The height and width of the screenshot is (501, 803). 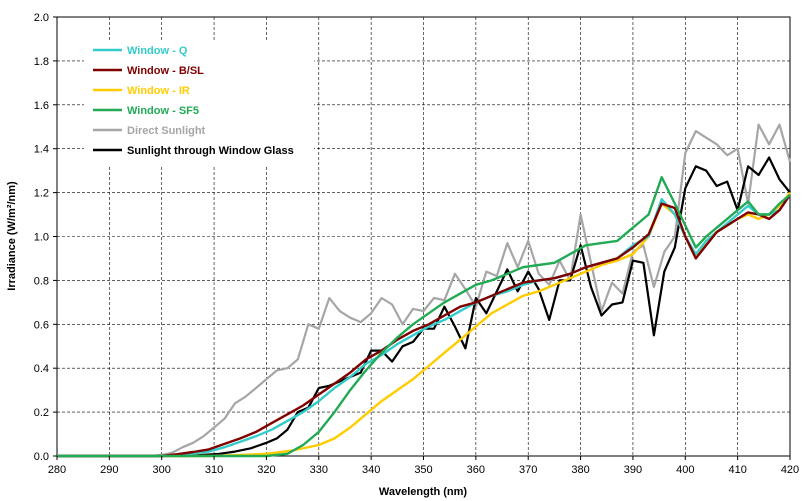 I want to click on y-tick-label: 0.4, so click(x=41, y=369).